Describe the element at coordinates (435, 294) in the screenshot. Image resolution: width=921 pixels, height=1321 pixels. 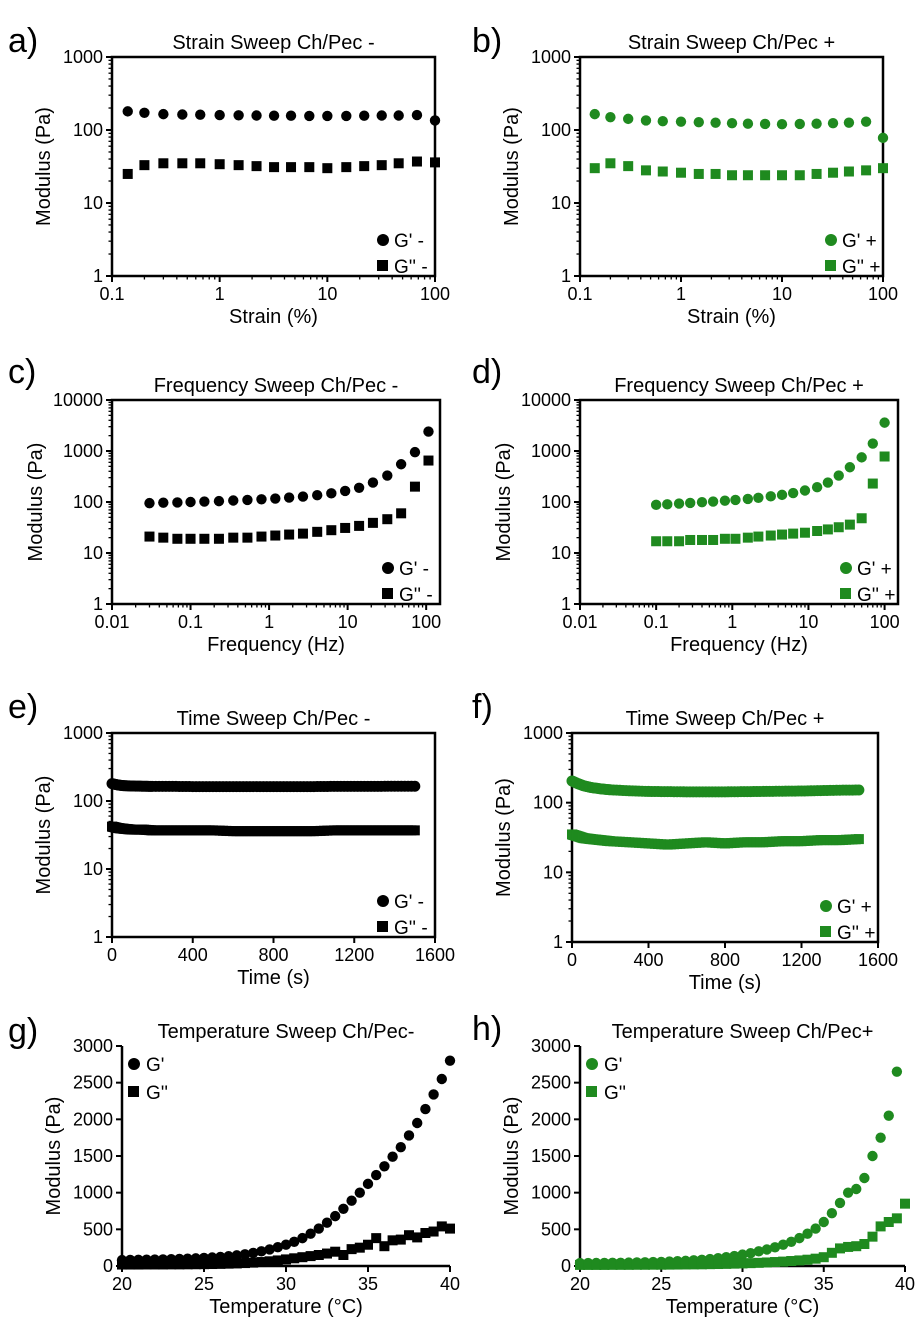
I see `x-tick-label: 100` at that location.